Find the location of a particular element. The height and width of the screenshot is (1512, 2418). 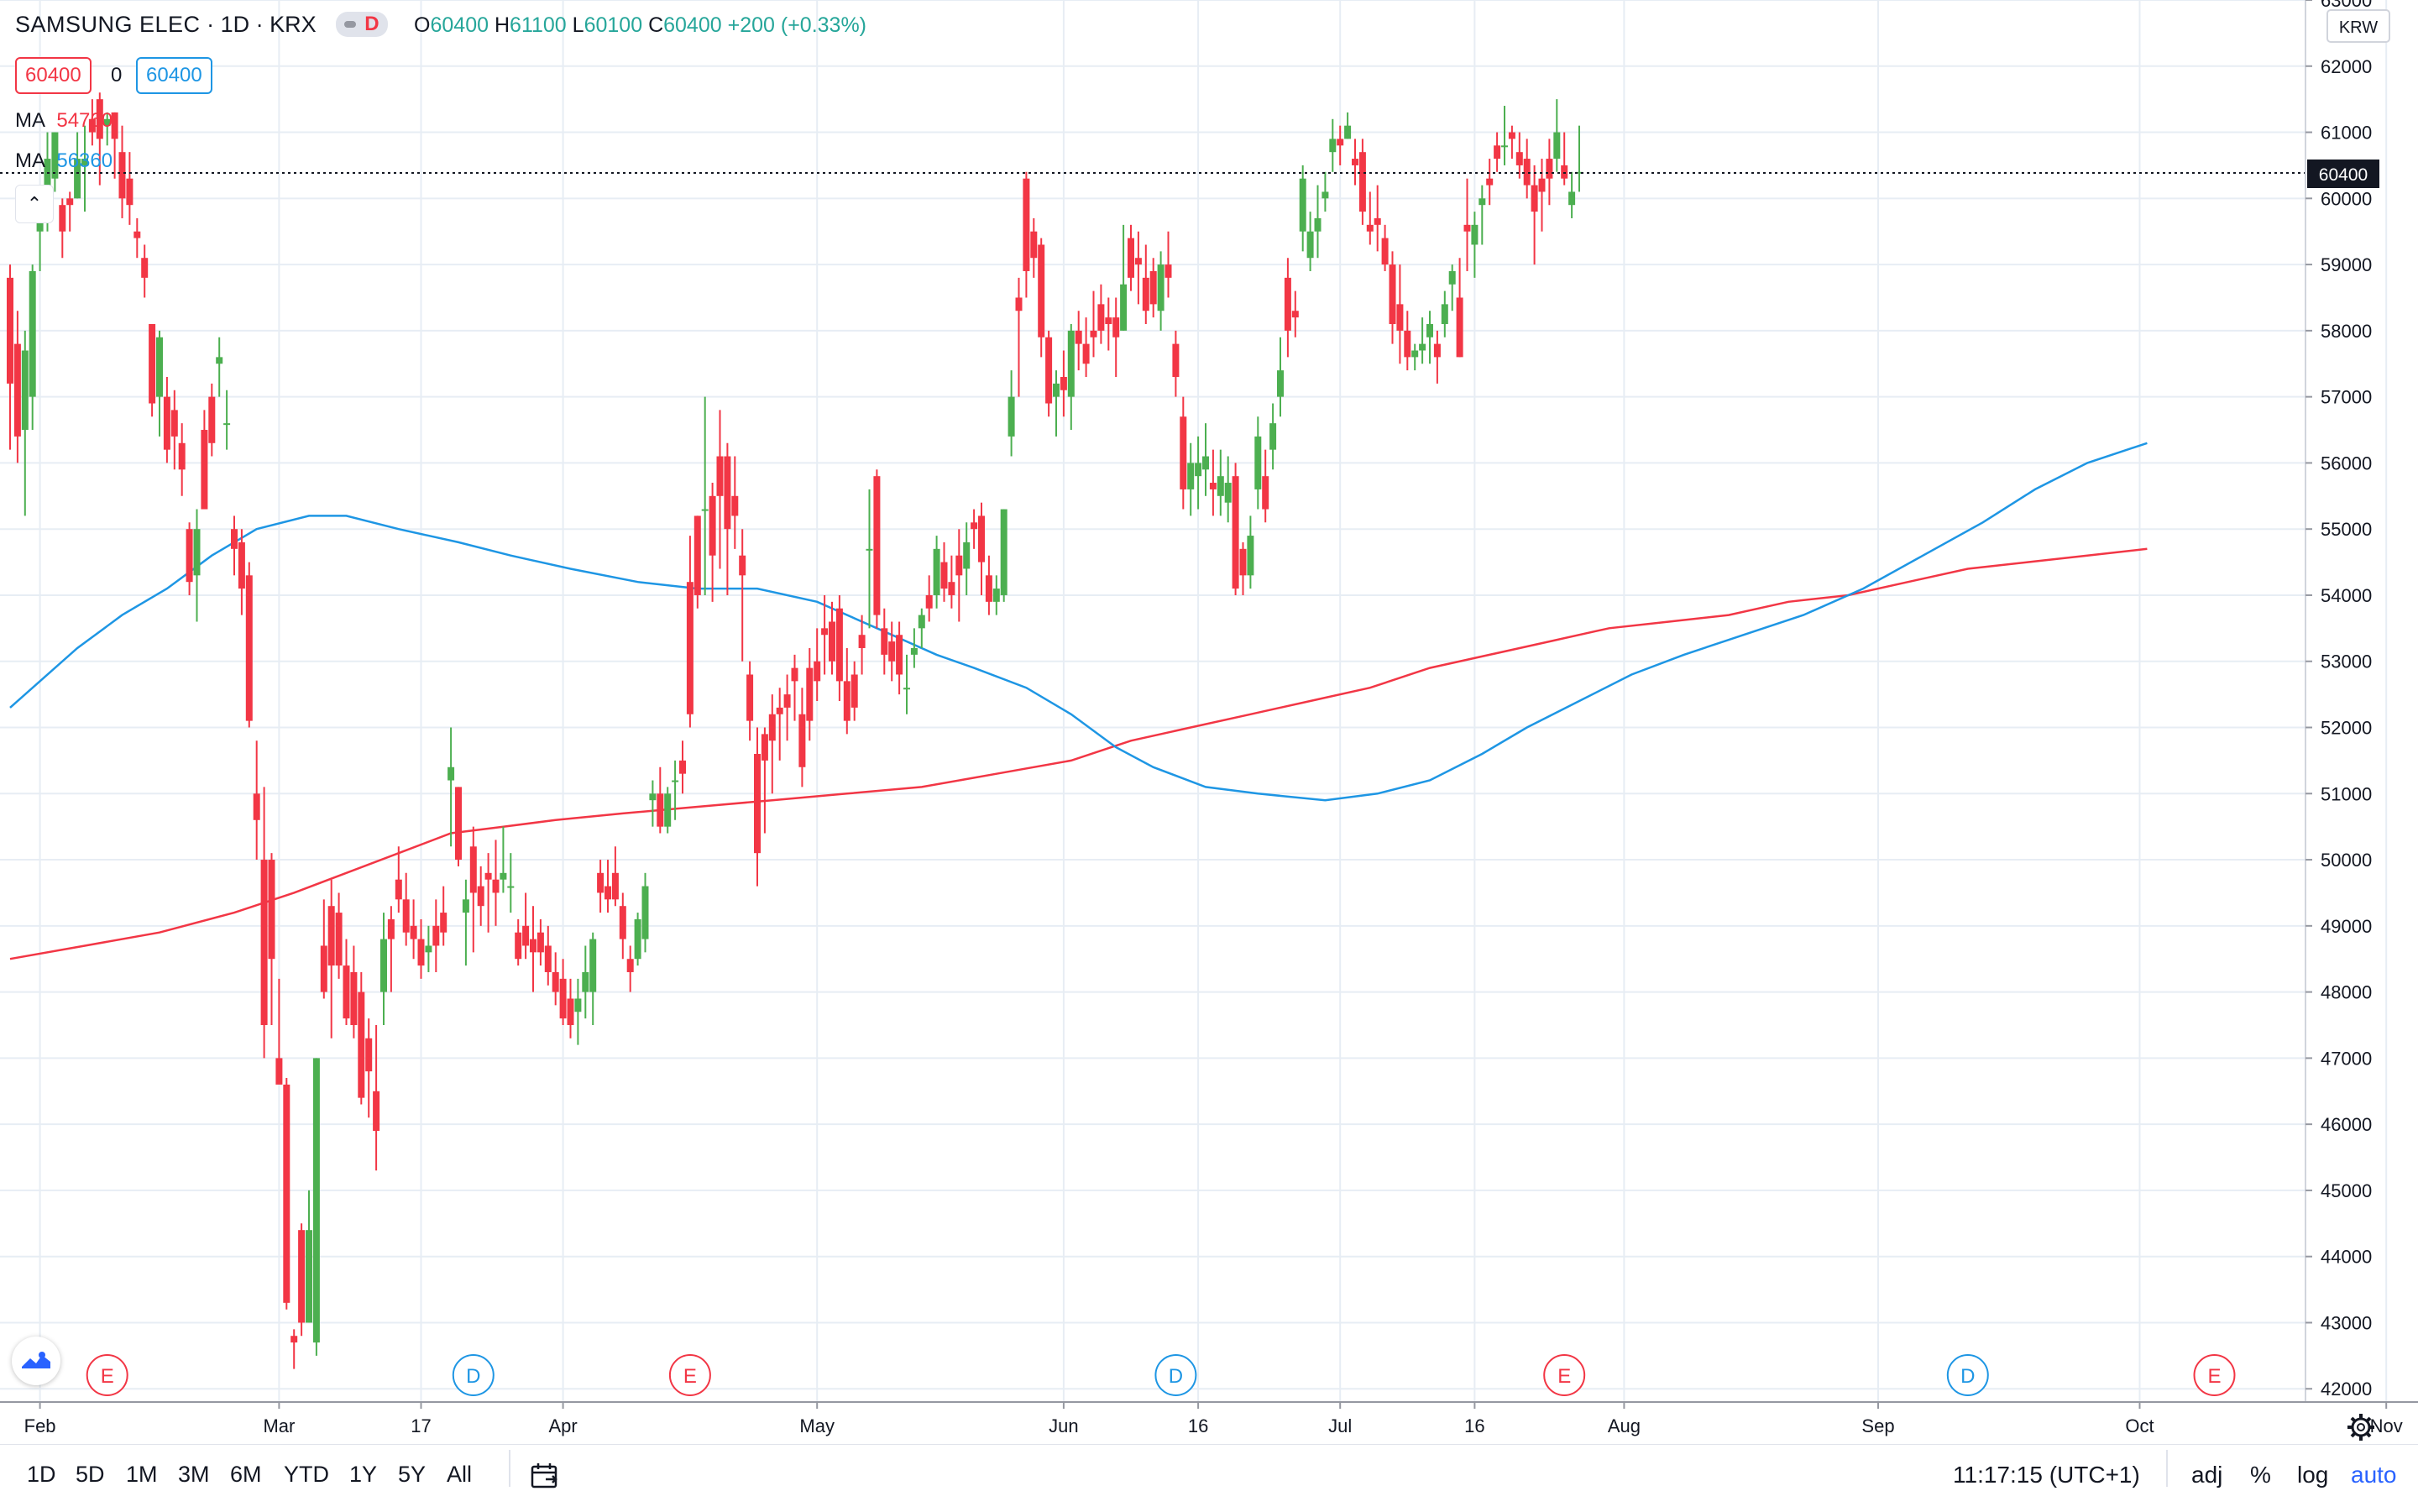

log-toggle: log is located at coordinates (2313, 1475).